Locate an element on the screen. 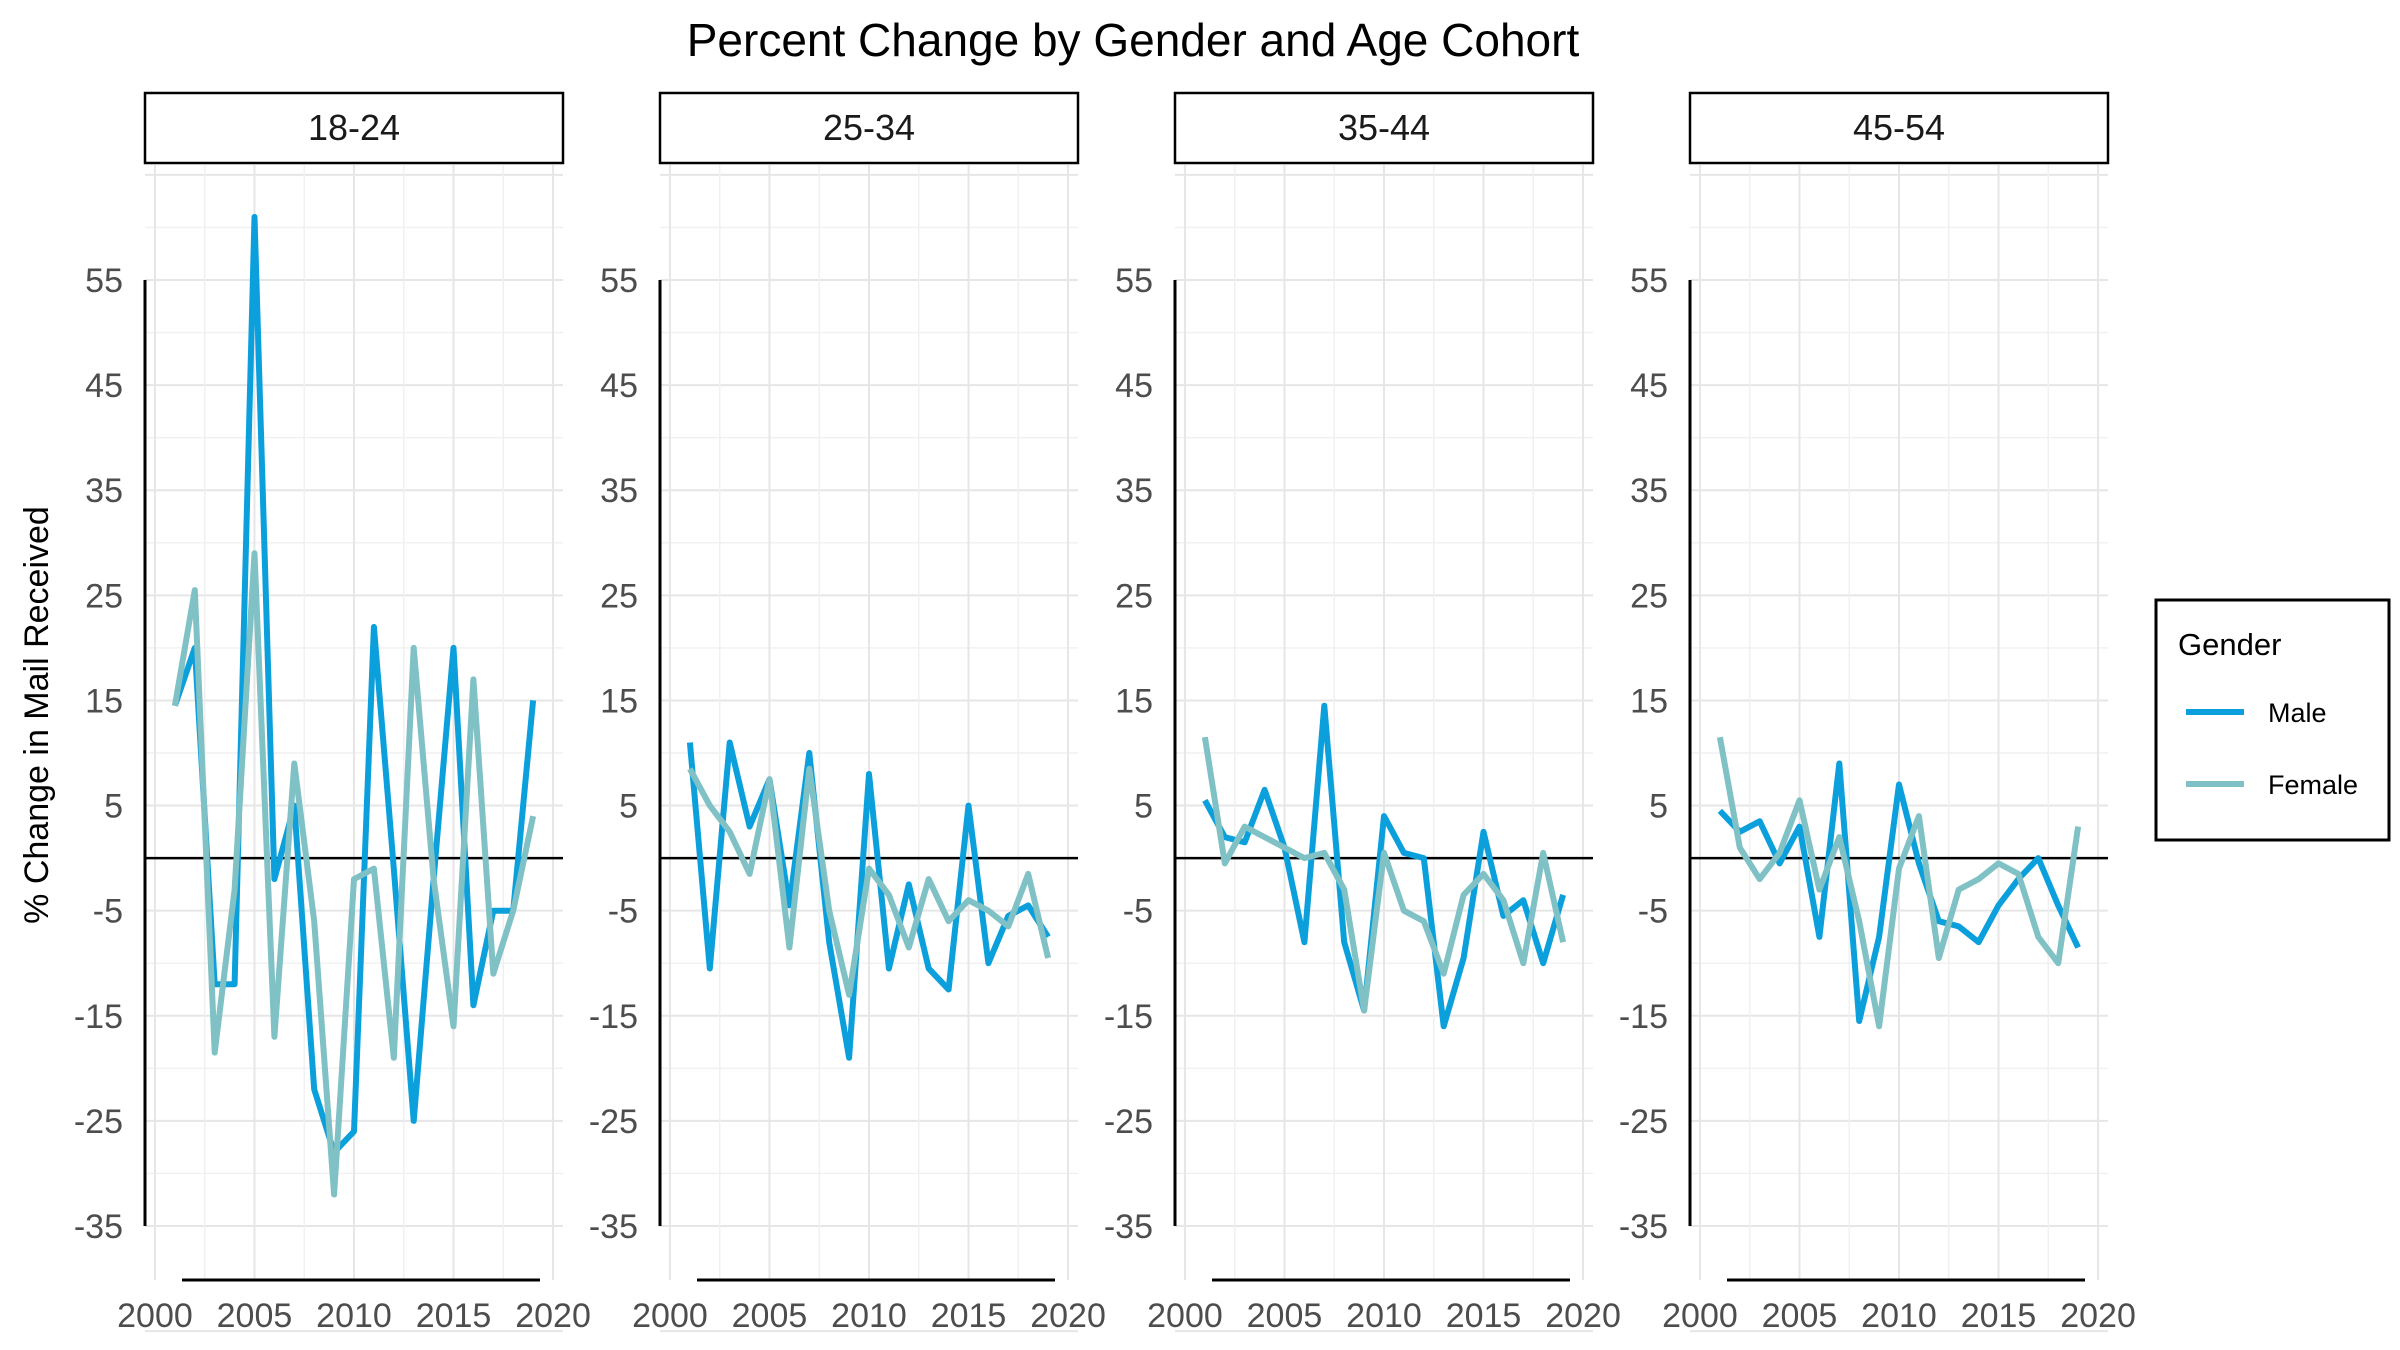 The image size is (2400, 1350). legend: Gender Male Female is located at coordinates (2272, 720).